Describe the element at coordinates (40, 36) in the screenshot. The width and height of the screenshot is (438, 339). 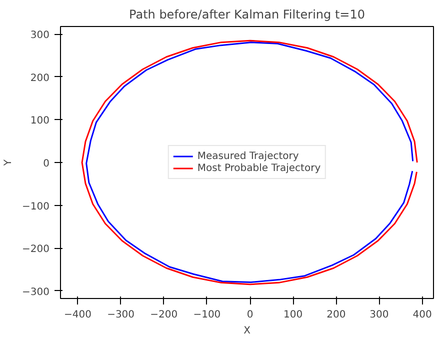
I see `y-tick-label: 300` at that location.